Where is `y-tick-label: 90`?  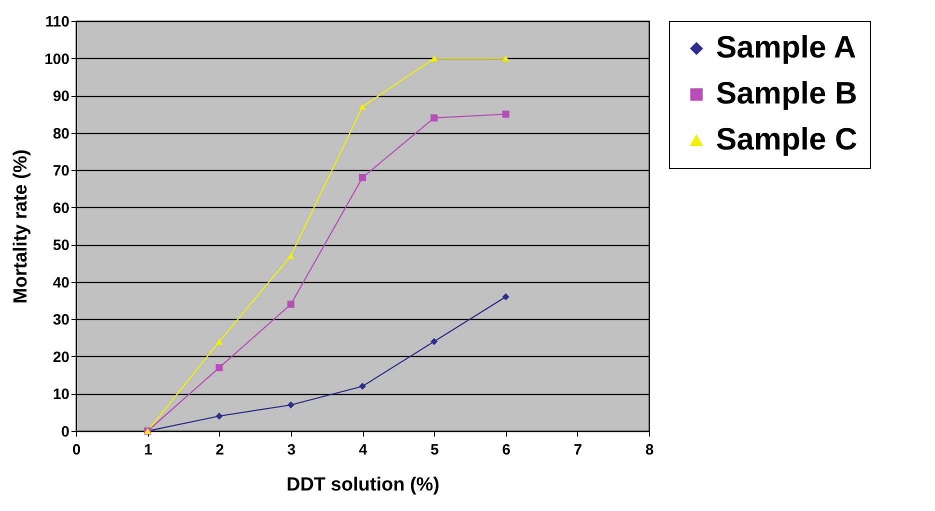 y-tick-label: 90 is located at coordinates (61, 97).